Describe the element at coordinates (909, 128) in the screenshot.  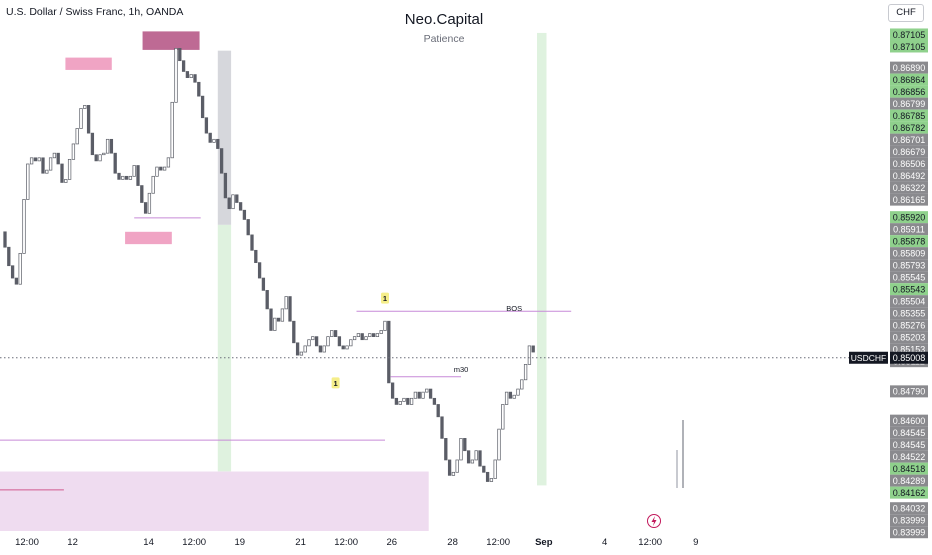
I see `price-label: 0.86782` at that location.